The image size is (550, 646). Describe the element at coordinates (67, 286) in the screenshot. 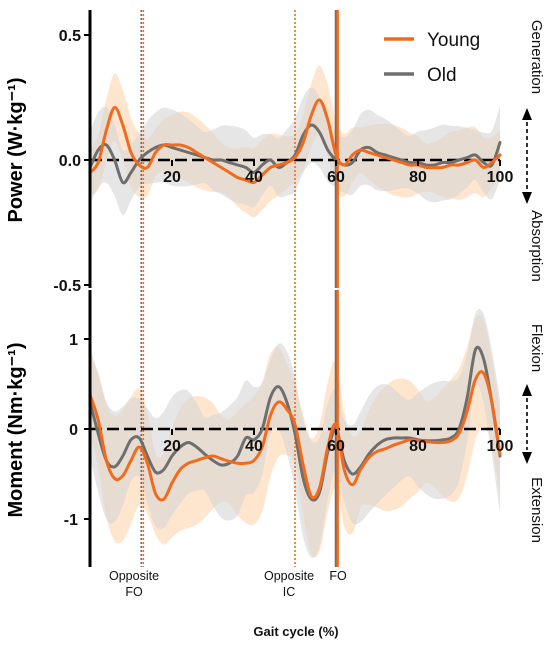

I see `power-ytick-label: -0.5` at that location.